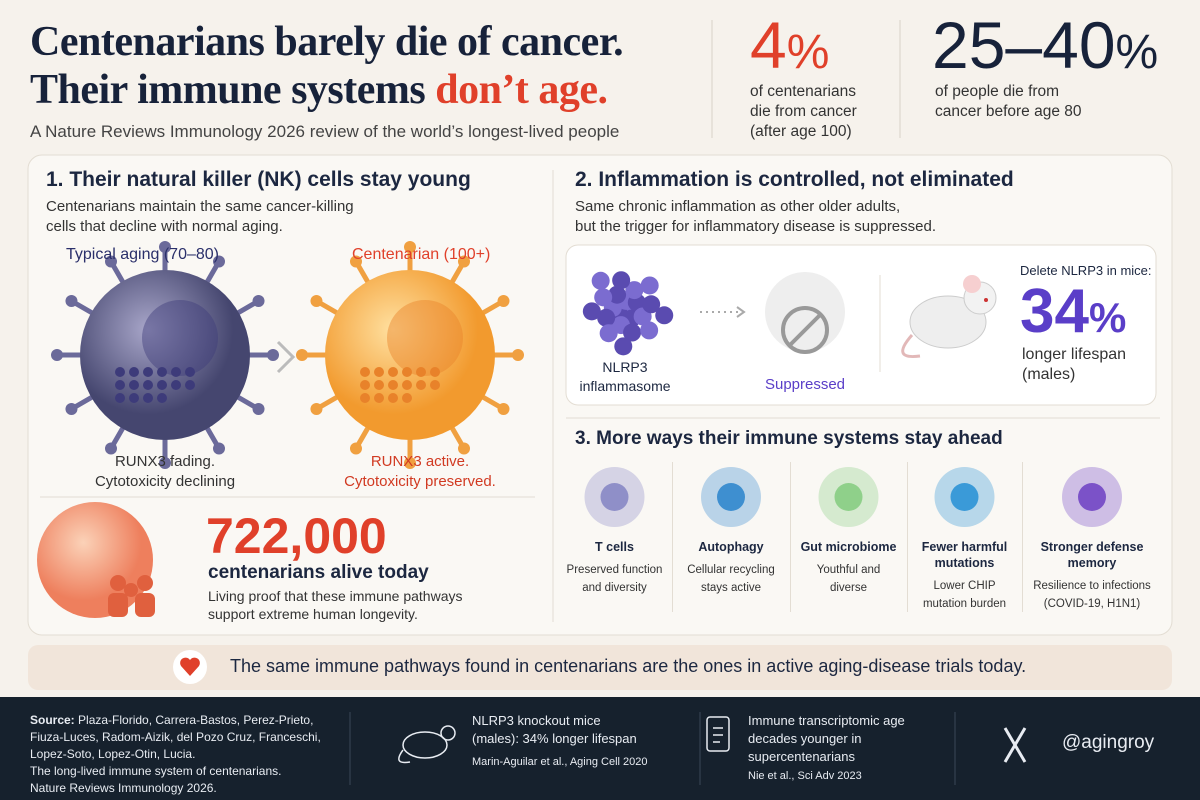 This screenshot has width=1200, height=800. What do you see at coordinates (964, 547) in the screenshot?
I see `text-line: Fewer harmful` at bounding box center [964, 547].